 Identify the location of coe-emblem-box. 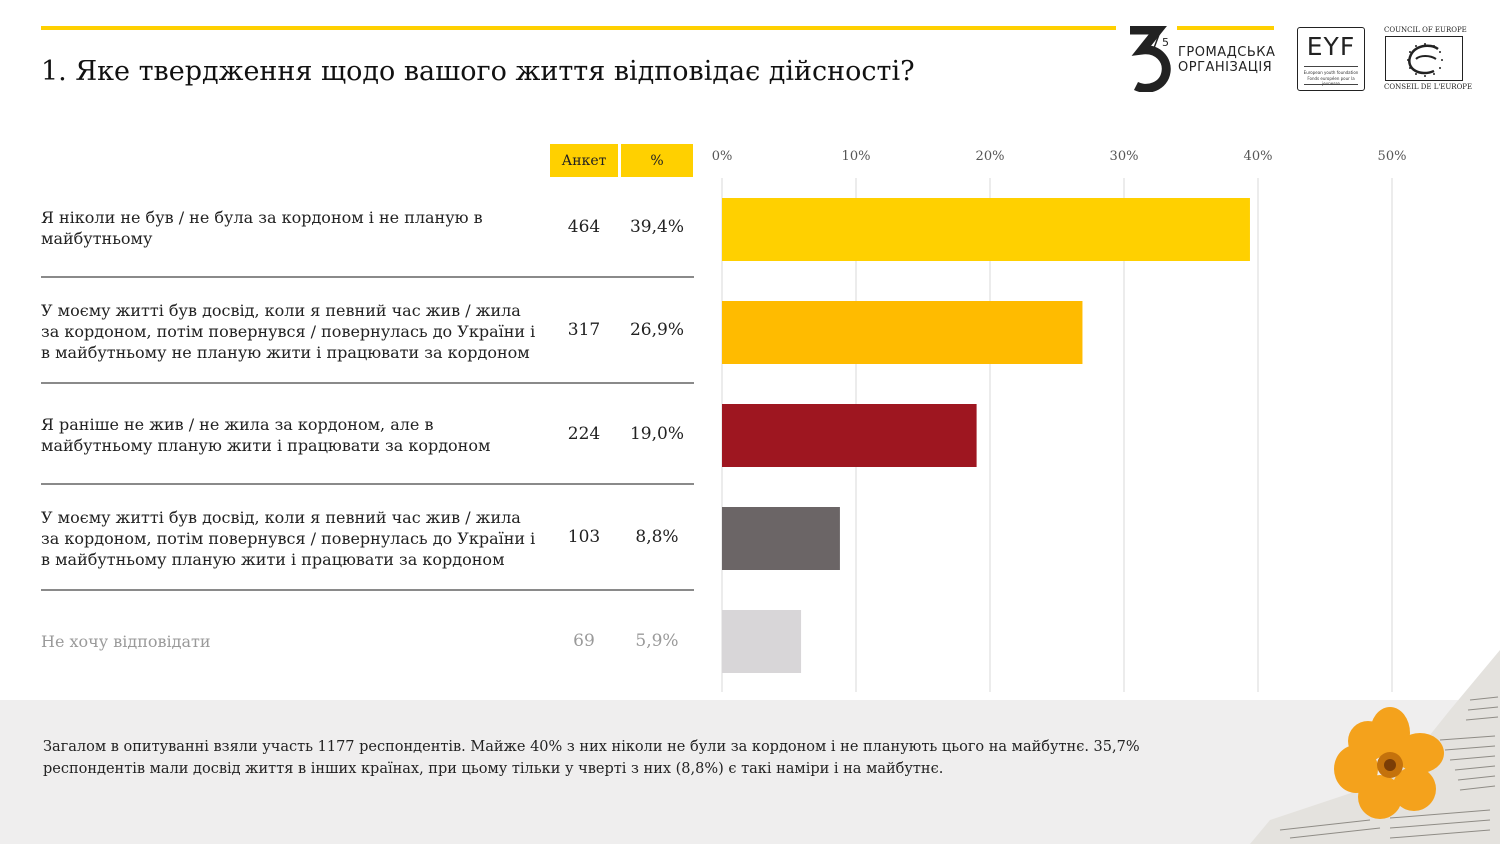
(1424, 58).